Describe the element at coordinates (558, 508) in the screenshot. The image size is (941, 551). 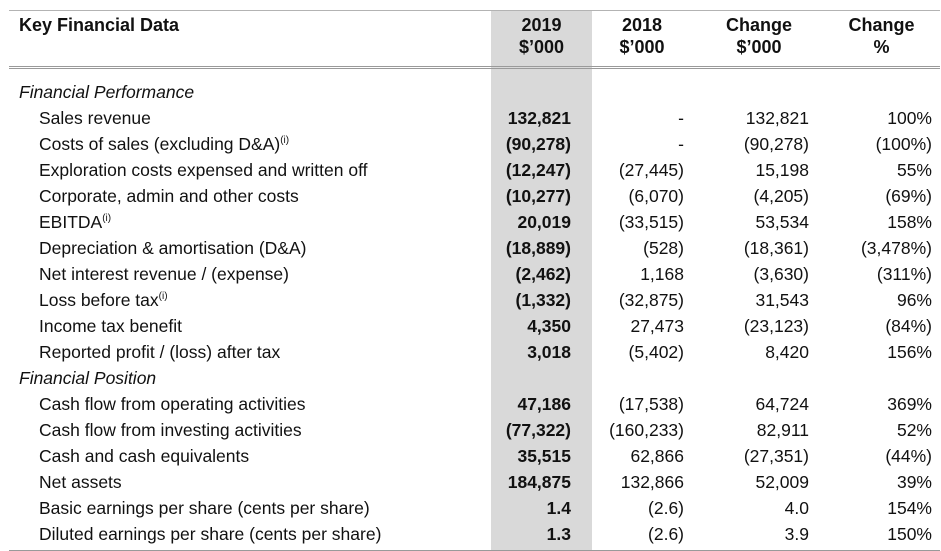
I see `value-2019: 1.4` at that location.